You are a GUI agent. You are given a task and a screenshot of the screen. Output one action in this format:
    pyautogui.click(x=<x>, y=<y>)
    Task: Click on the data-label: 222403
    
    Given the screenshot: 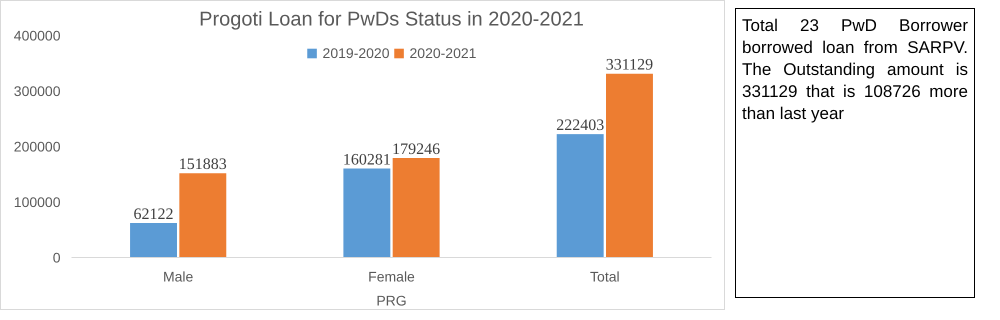 What is the action you would take?
    pyautogui.click(x=580, y=125)
    